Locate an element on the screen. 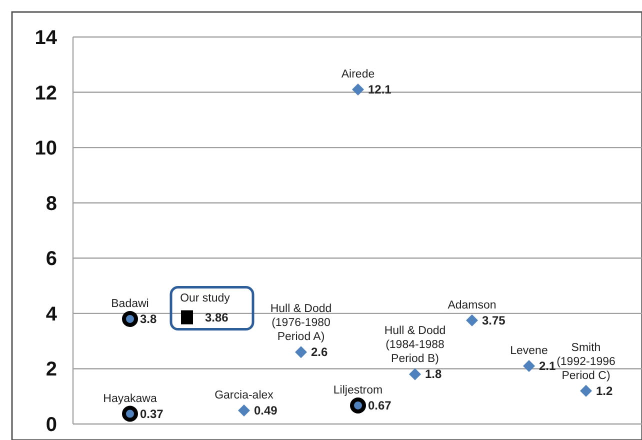  data-label: 3.8 is located at coordinates (149, 319).